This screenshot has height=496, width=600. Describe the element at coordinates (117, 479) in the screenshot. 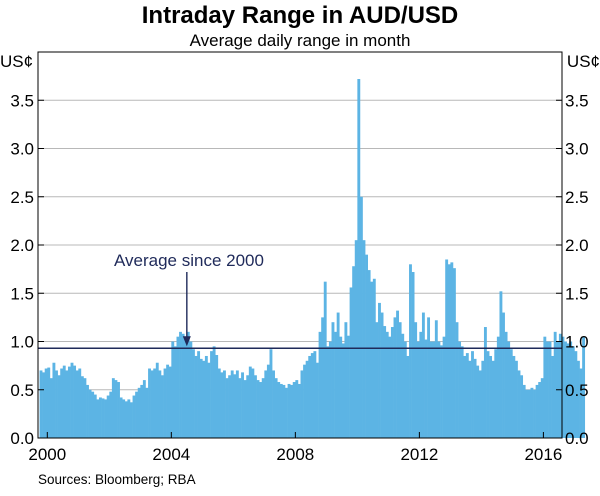

I see `source-note: Sources: Bloomberg; RBA` at that location.